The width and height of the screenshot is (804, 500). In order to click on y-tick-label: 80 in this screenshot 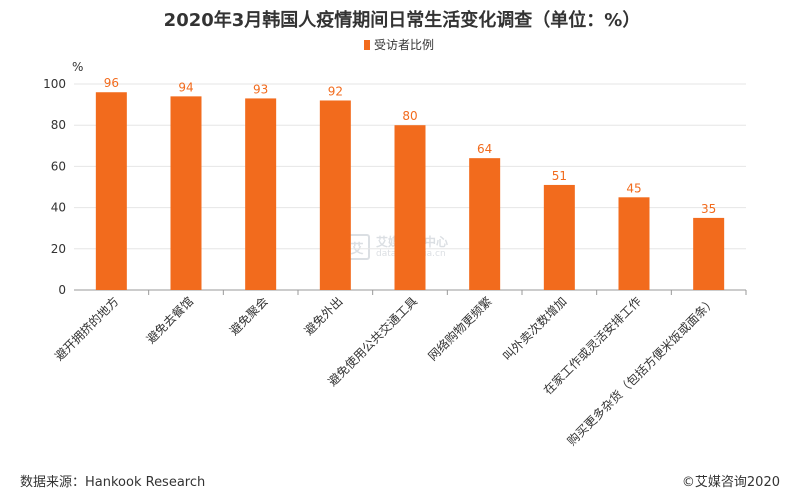, I will do `click(58, 125)`.